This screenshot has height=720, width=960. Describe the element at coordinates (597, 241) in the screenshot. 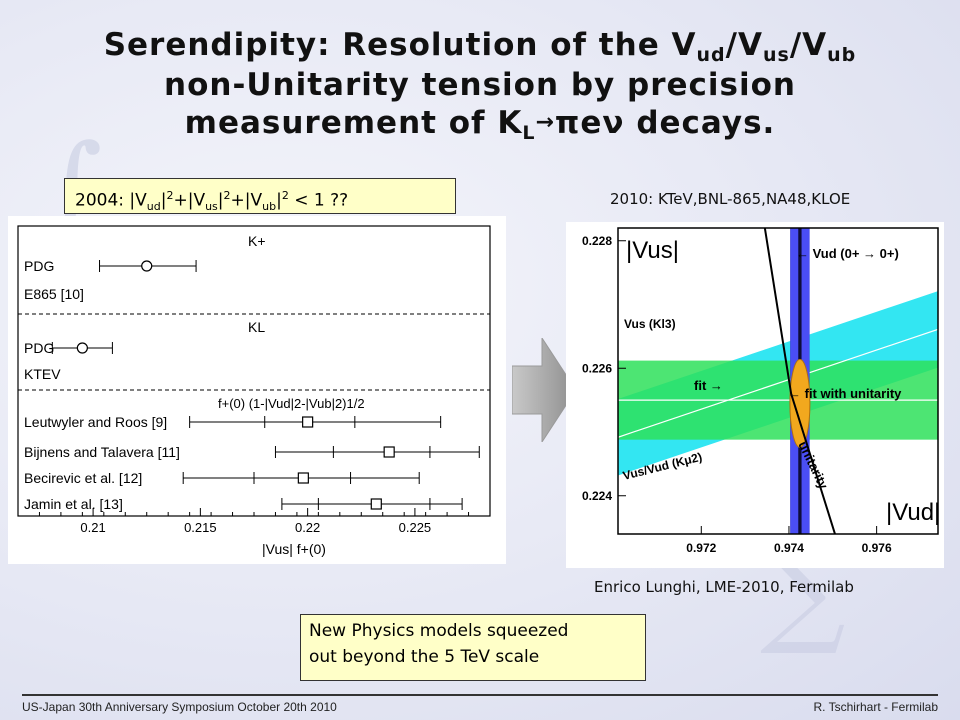

I see `y-tick-label: 0.228` at that location.